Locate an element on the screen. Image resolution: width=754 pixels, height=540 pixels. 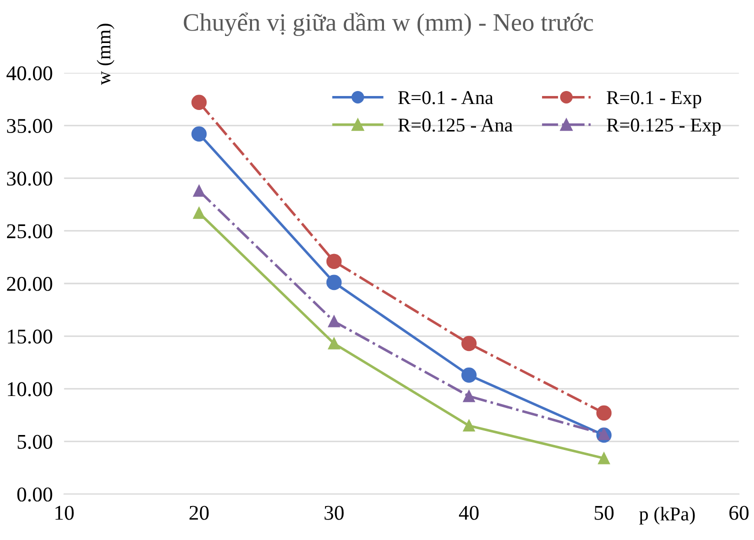
y-tick-label: 20.00 is located at coordinates (29, 284).